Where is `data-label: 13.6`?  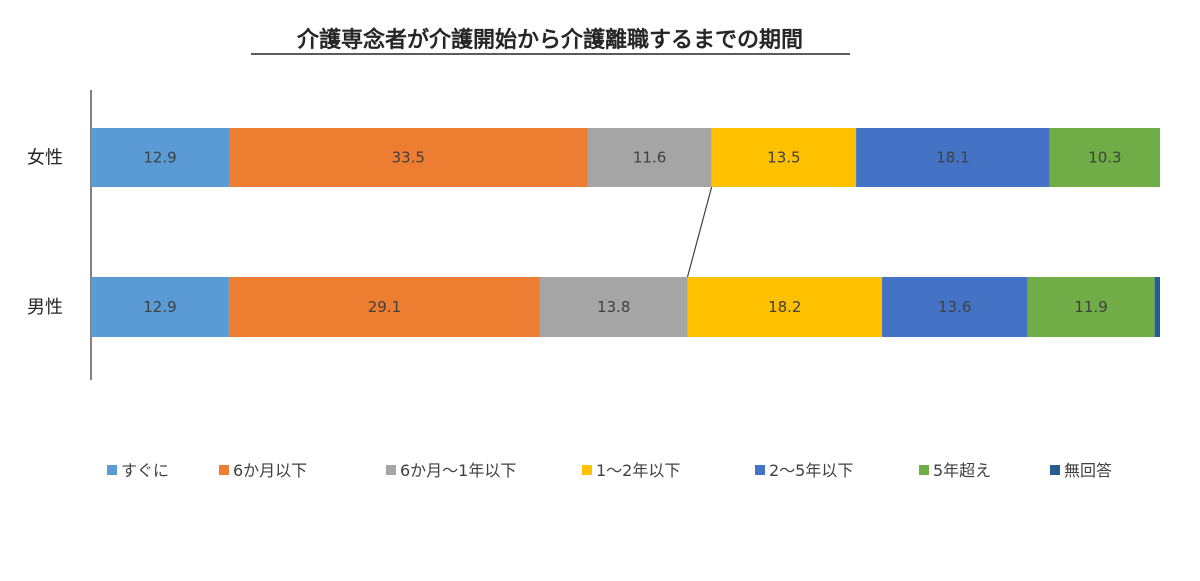 data-label: 13.6 is located at coordinates (954, 307).